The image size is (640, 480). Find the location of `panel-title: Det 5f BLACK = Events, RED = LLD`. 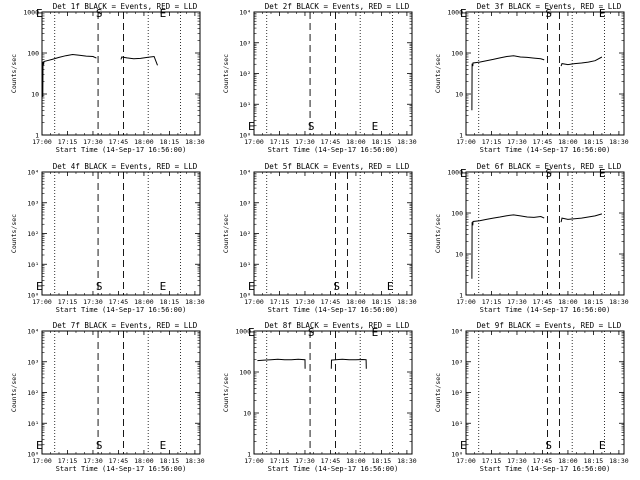

panel-title: Det 5f BLACK = Events, RED = LLD is located at coordinates (337, 166).